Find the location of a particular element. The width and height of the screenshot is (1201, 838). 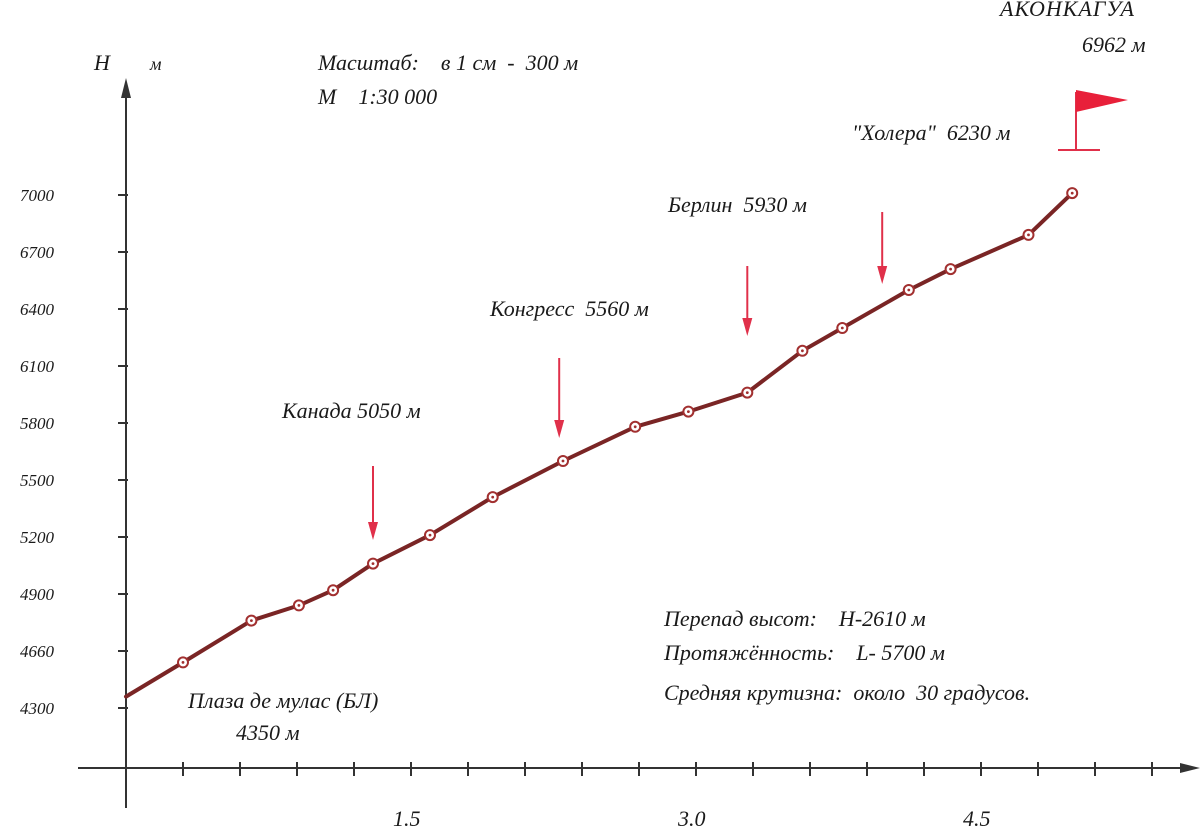

y-tick-label: 7000 is located at coordinates (37, 195).